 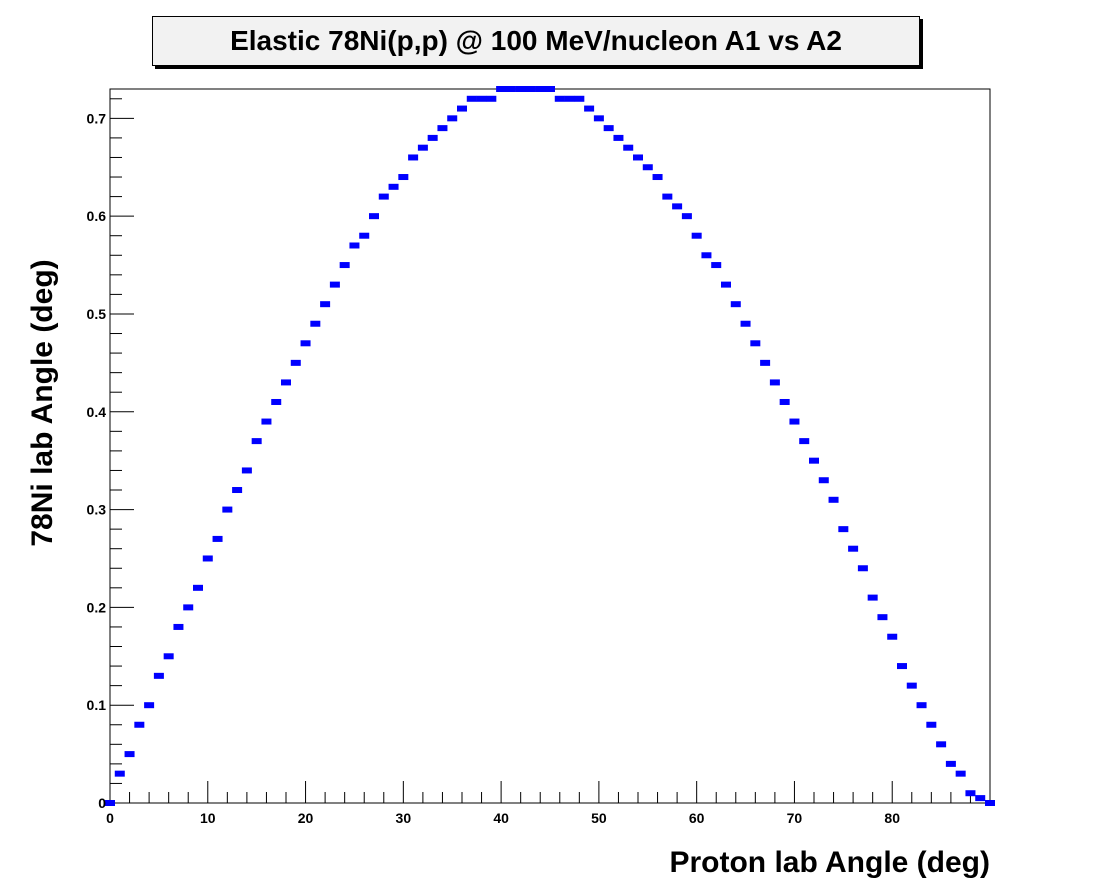 What do you see at coordinates (97, 607) in the screenshot?
I see `y-tick-label: 0.2` at bounding box center [97, 607].